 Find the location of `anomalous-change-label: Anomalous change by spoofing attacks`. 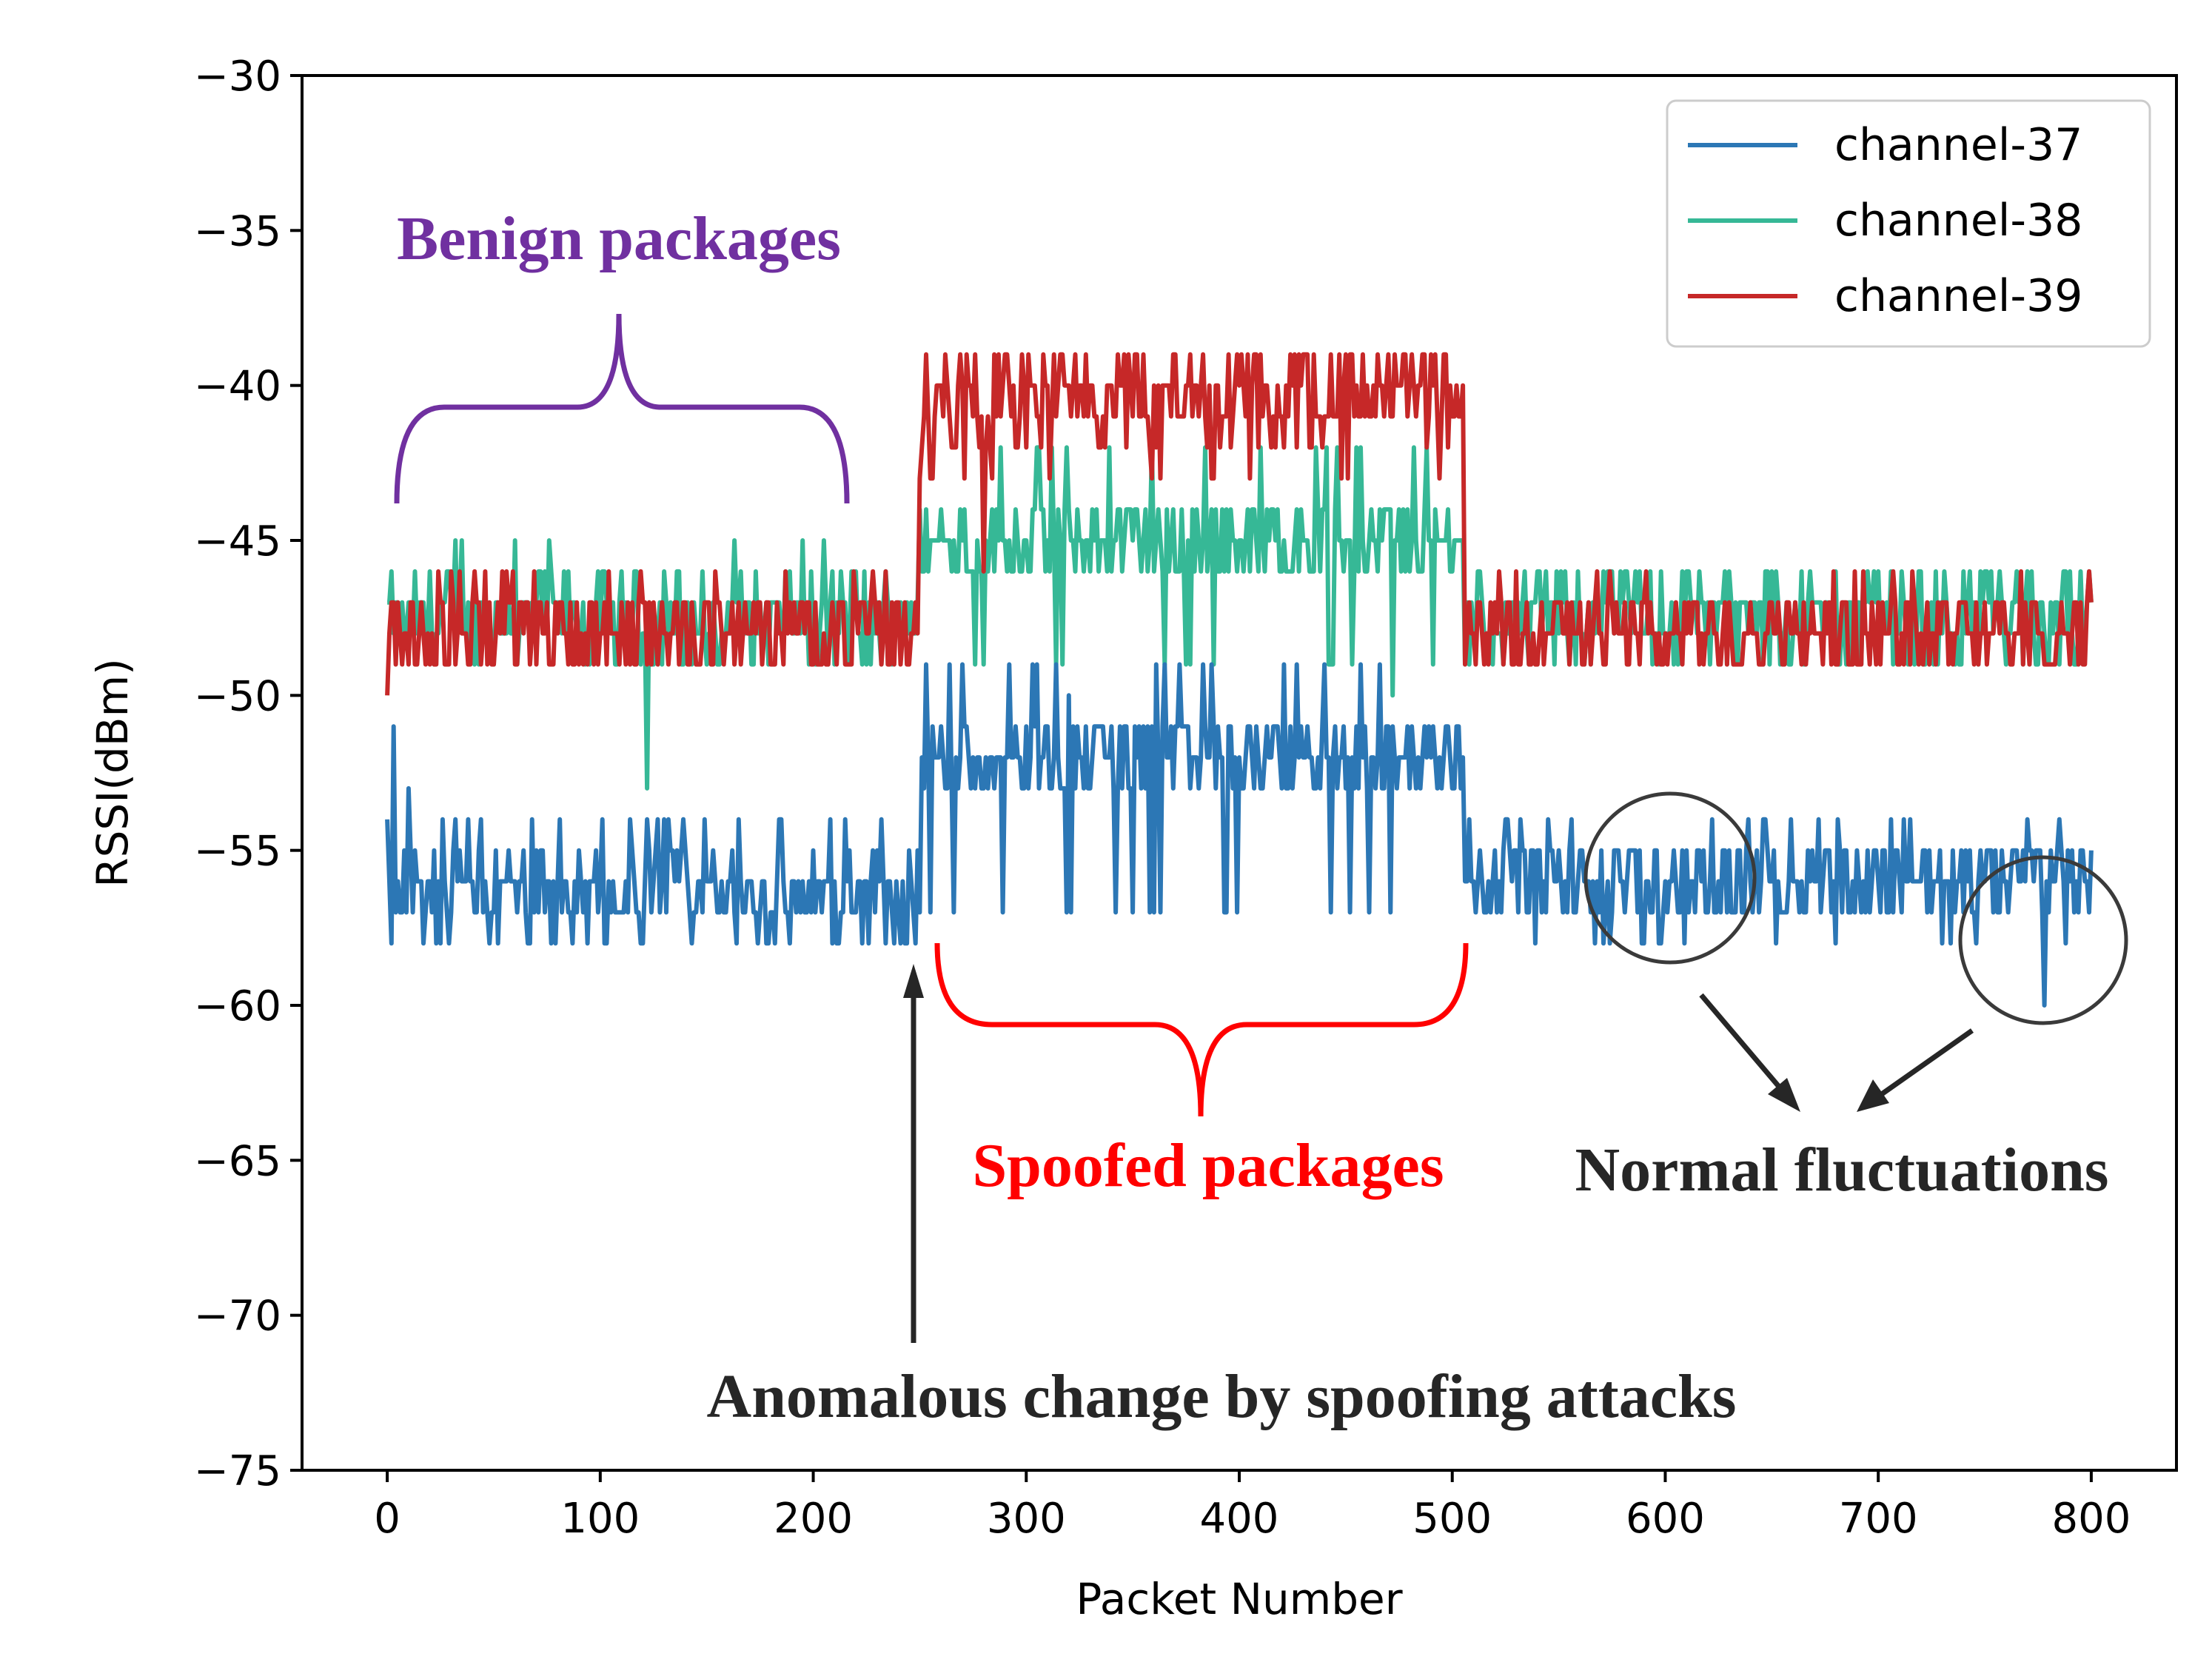

anomalous-change-label: Anomalous change by spoofing attacks is located at coordinates (1222, 1396).